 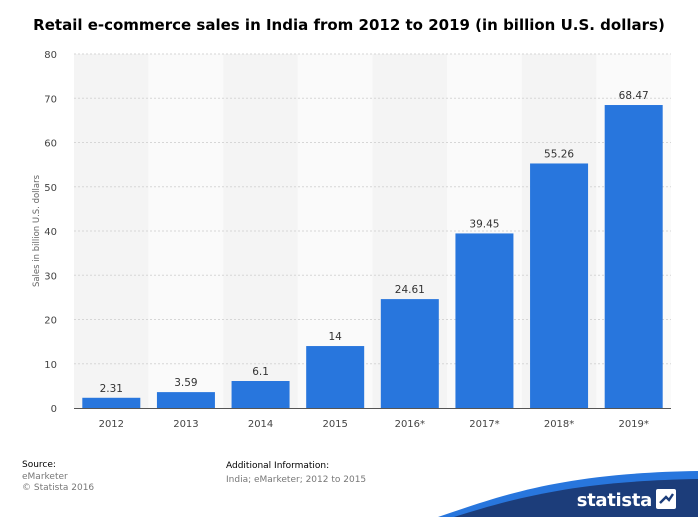 I want to click on source-heading: Source:, so click(x=39, y=465).